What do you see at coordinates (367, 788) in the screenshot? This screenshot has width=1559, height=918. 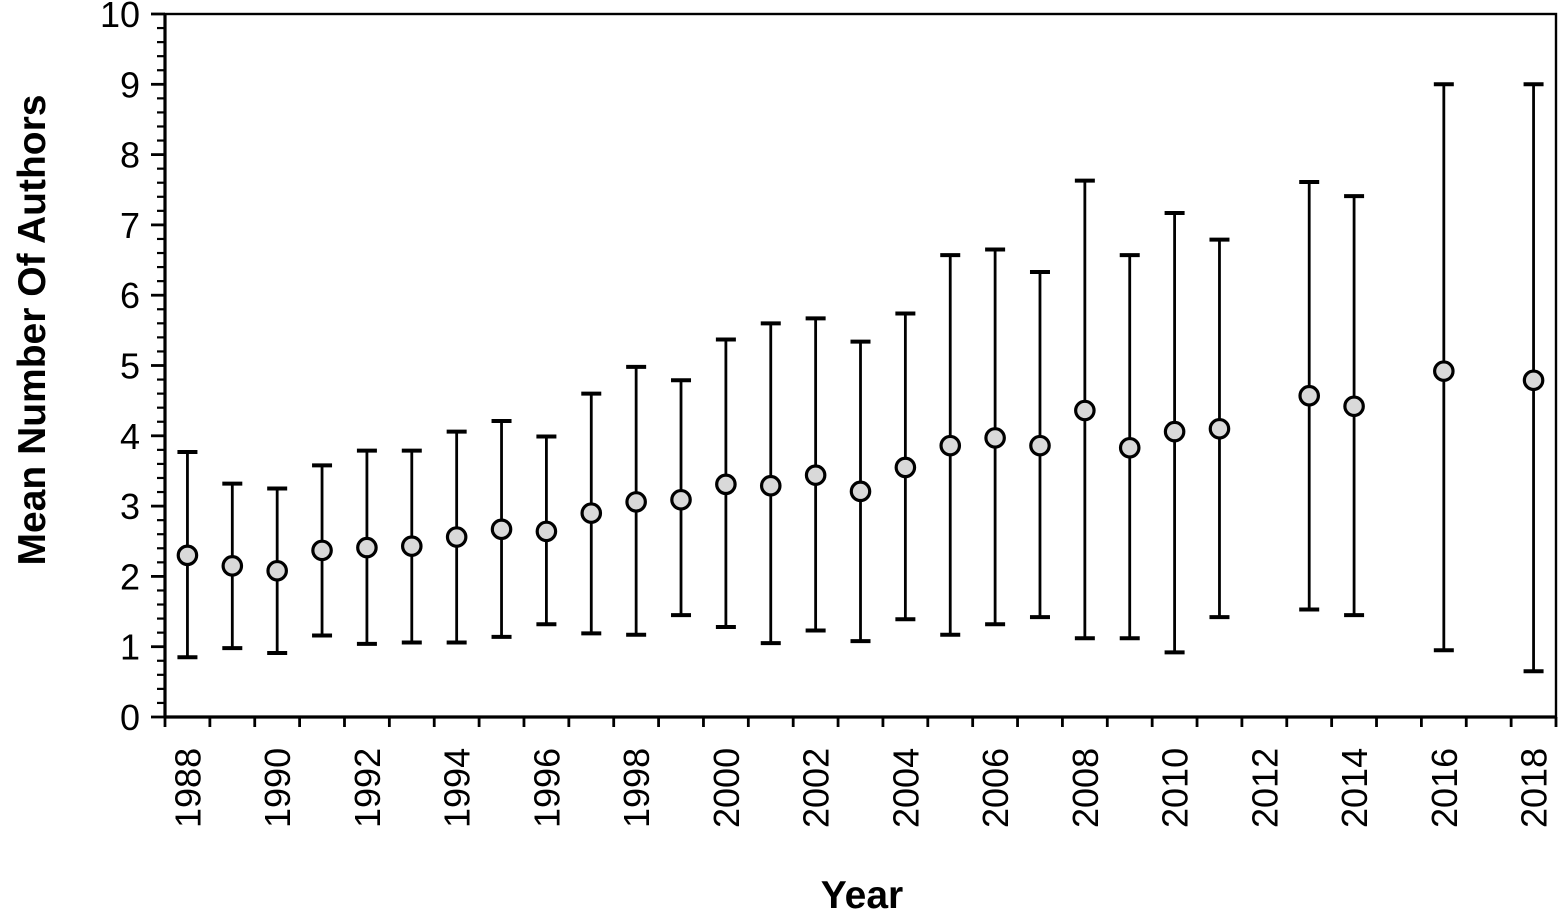 I see `x-tick-label: 1992` at bounding box center [367, 788].